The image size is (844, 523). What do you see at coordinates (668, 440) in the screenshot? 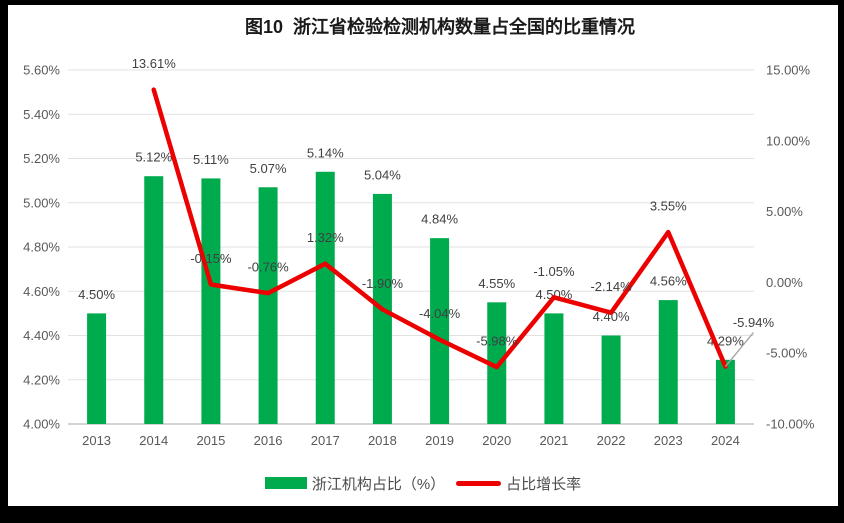
I see `x-axis-tick: 2023` at bounding box center [668, 440].